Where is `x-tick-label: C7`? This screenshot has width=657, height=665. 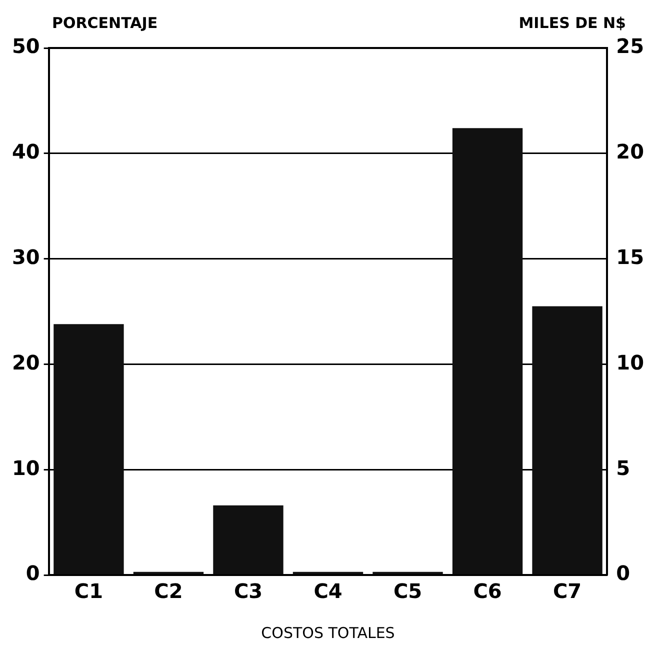 x-tick-label: C7 is located at coordinates (567, 591).